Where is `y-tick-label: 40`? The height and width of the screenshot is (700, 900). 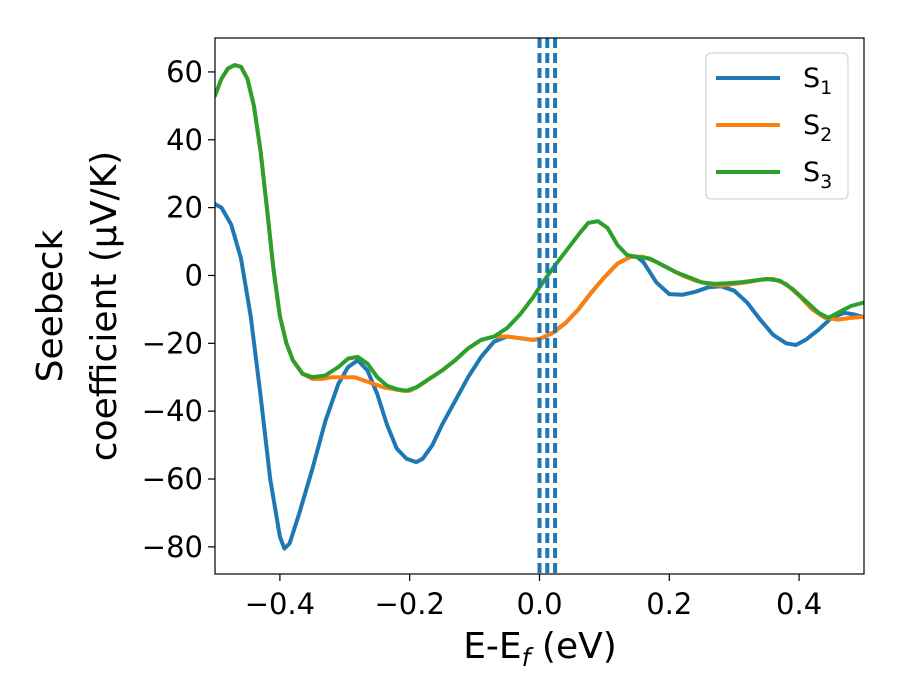 y-tick-label: 40 is located at coordinates (184, 140).